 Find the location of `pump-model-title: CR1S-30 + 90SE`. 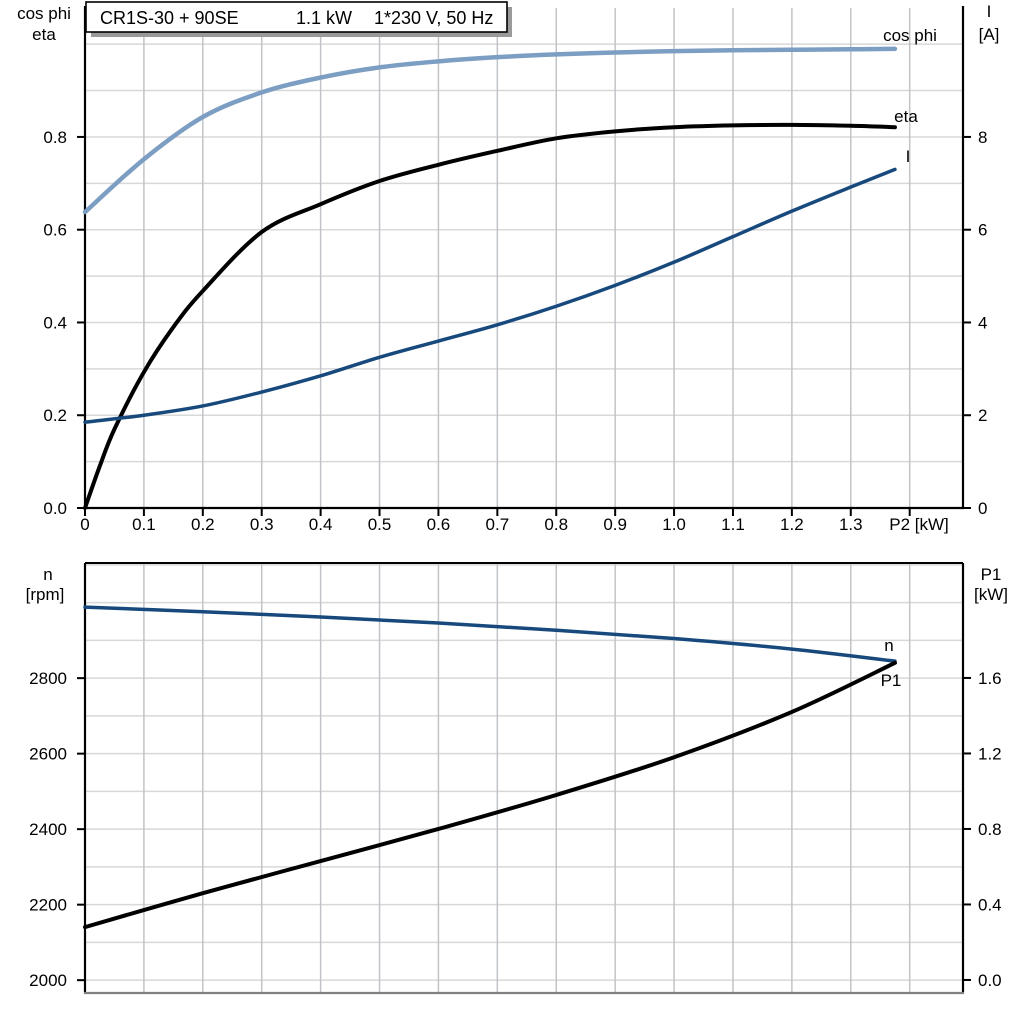

pump-model-title: CR1S-30 + 90SE is located at coordinates (169, 18).